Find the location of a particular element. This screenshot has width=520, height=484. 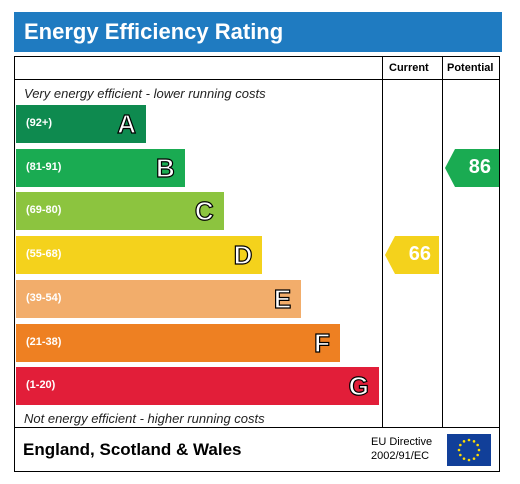

band-letter-a: A is located at coordinates (127, 123).